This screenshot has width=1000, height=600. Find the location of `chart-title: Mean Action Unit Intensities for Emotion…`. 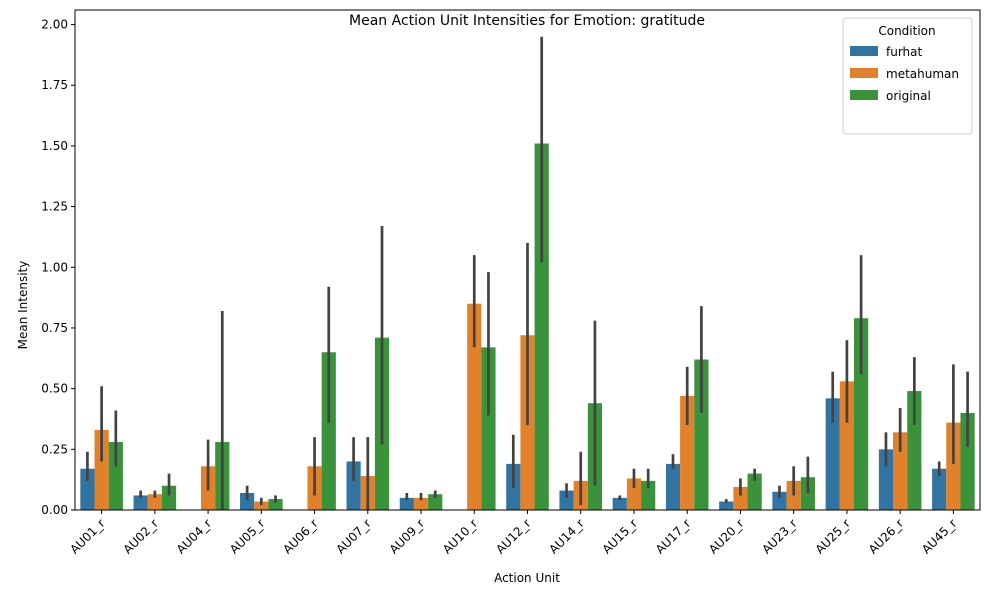

chart-title: Mean Action Unit Intensities for Emotion… is located at coordinates (527, 21).